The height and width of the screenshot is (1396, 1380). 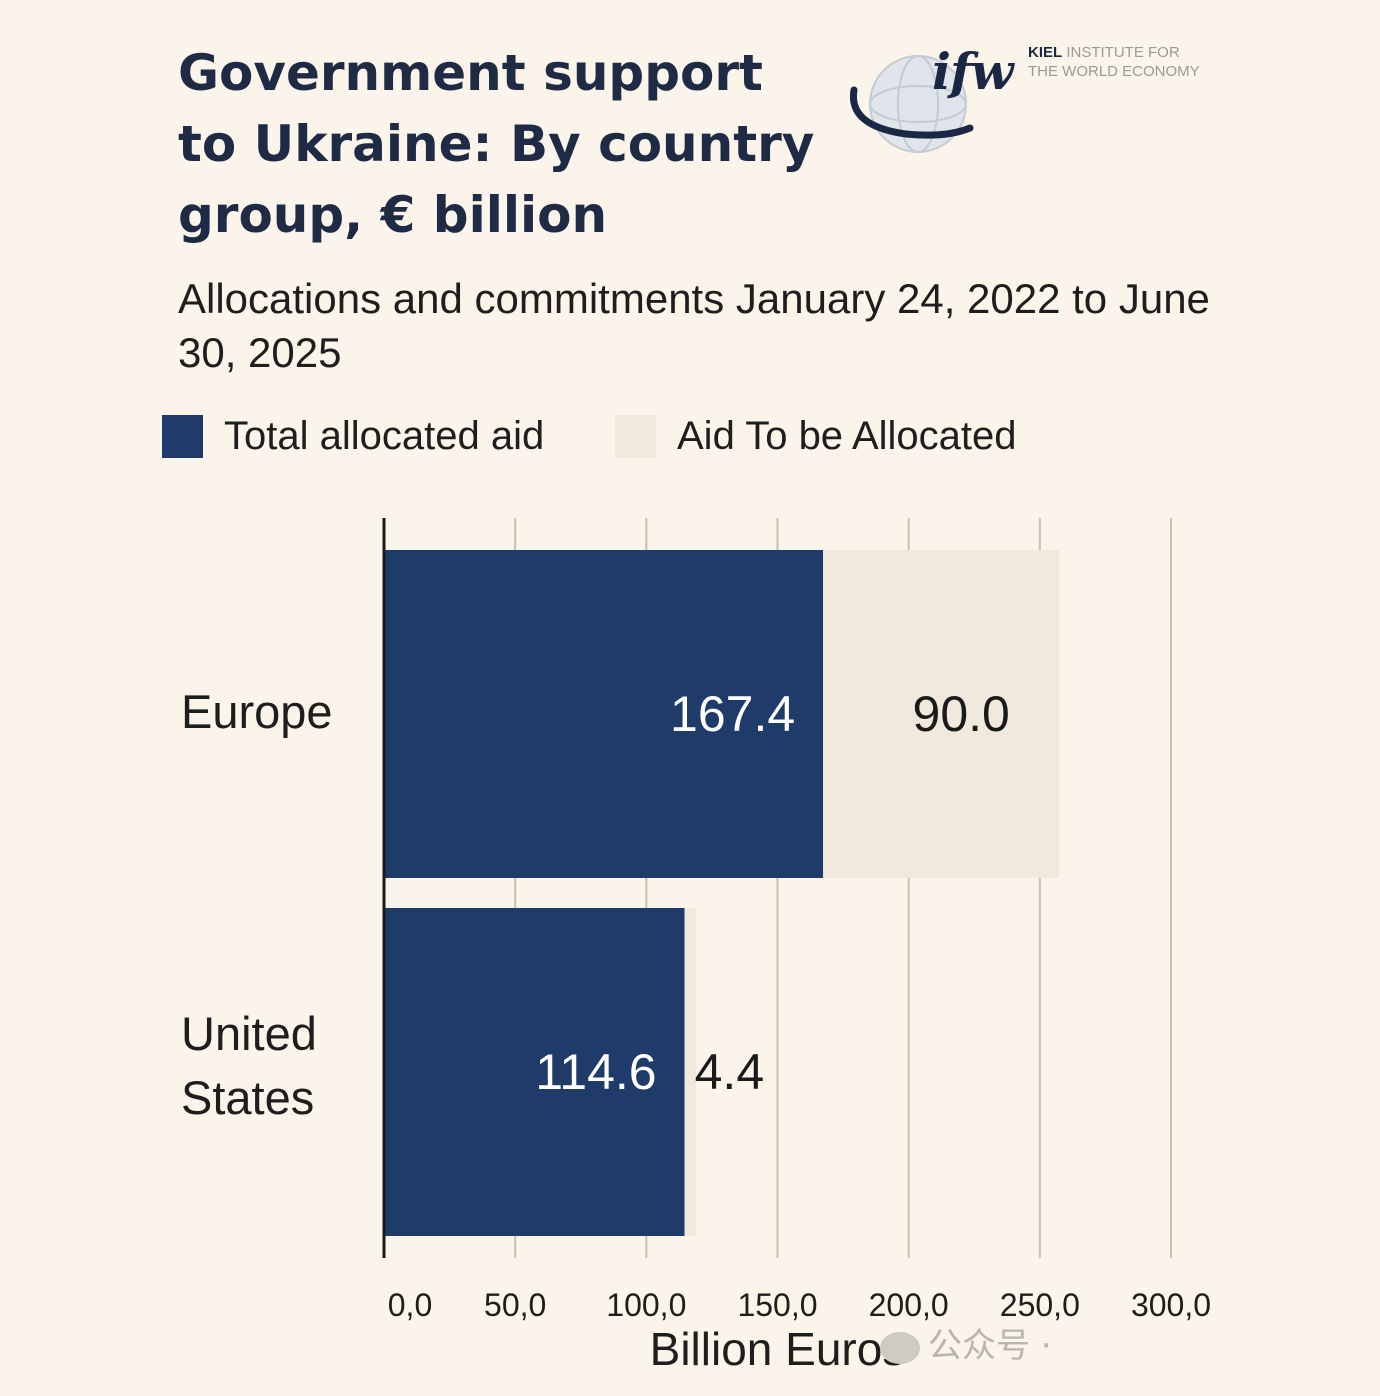 What do you see at coordinates (961, 714) in the screenshot?
I see `data-label: 90.0` at bounding box center [961, 714].